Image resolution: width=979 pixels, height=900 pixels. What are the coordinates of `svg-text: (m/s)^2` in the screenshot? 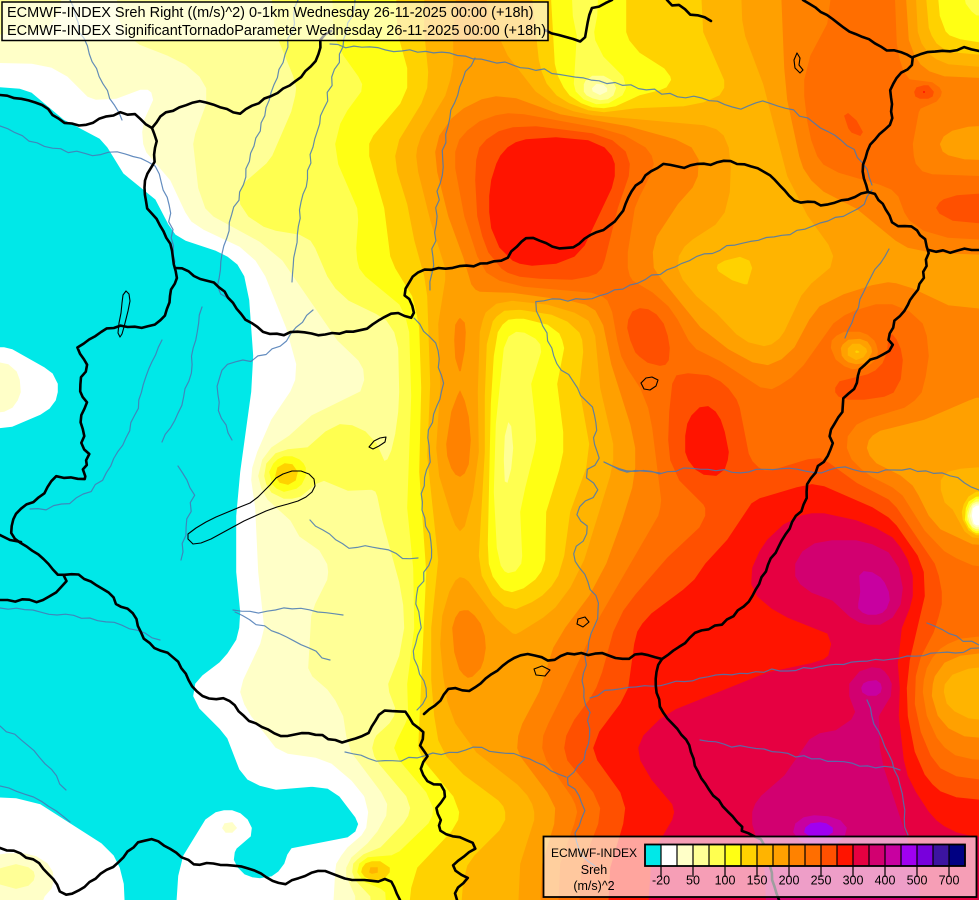 It's located at (593, 886).